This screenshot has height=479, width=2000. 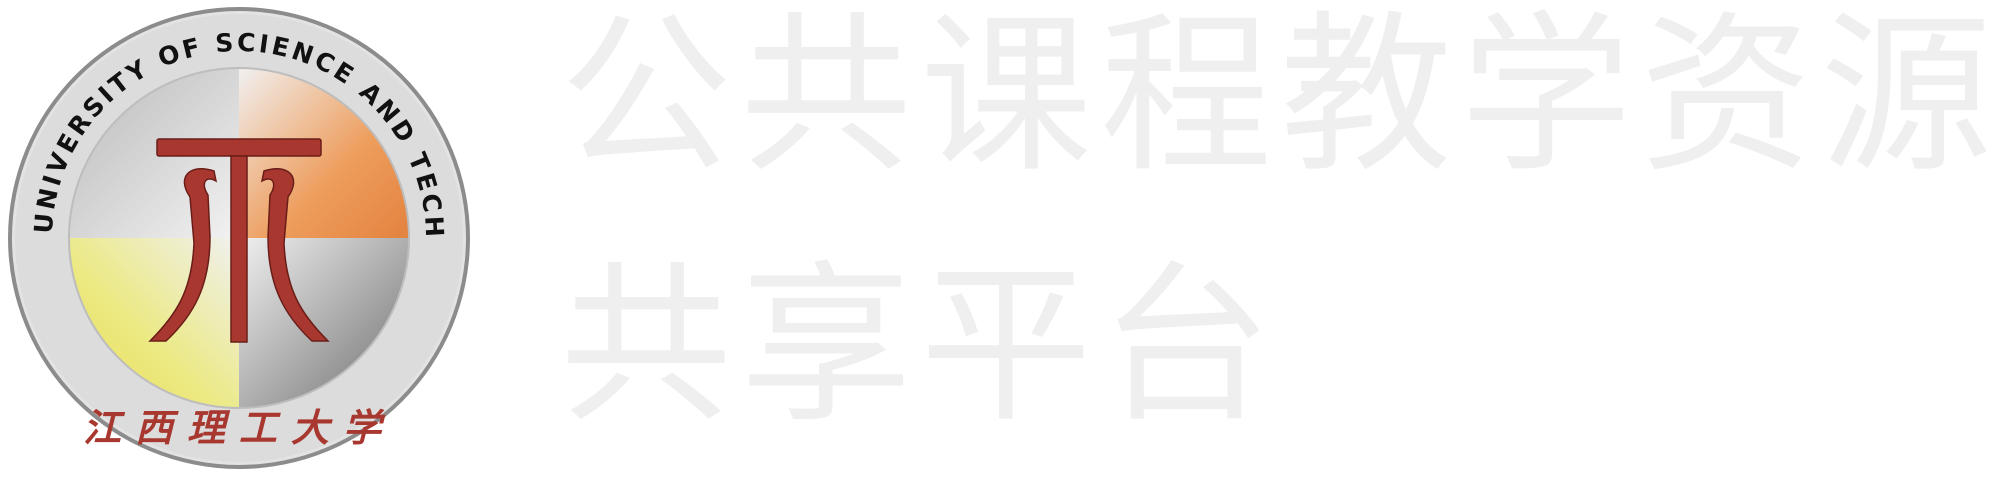 What do you see at coordinates (239, 240) in the screenshot?
I see `emblem-glyph` at bounding box center [239, 240].